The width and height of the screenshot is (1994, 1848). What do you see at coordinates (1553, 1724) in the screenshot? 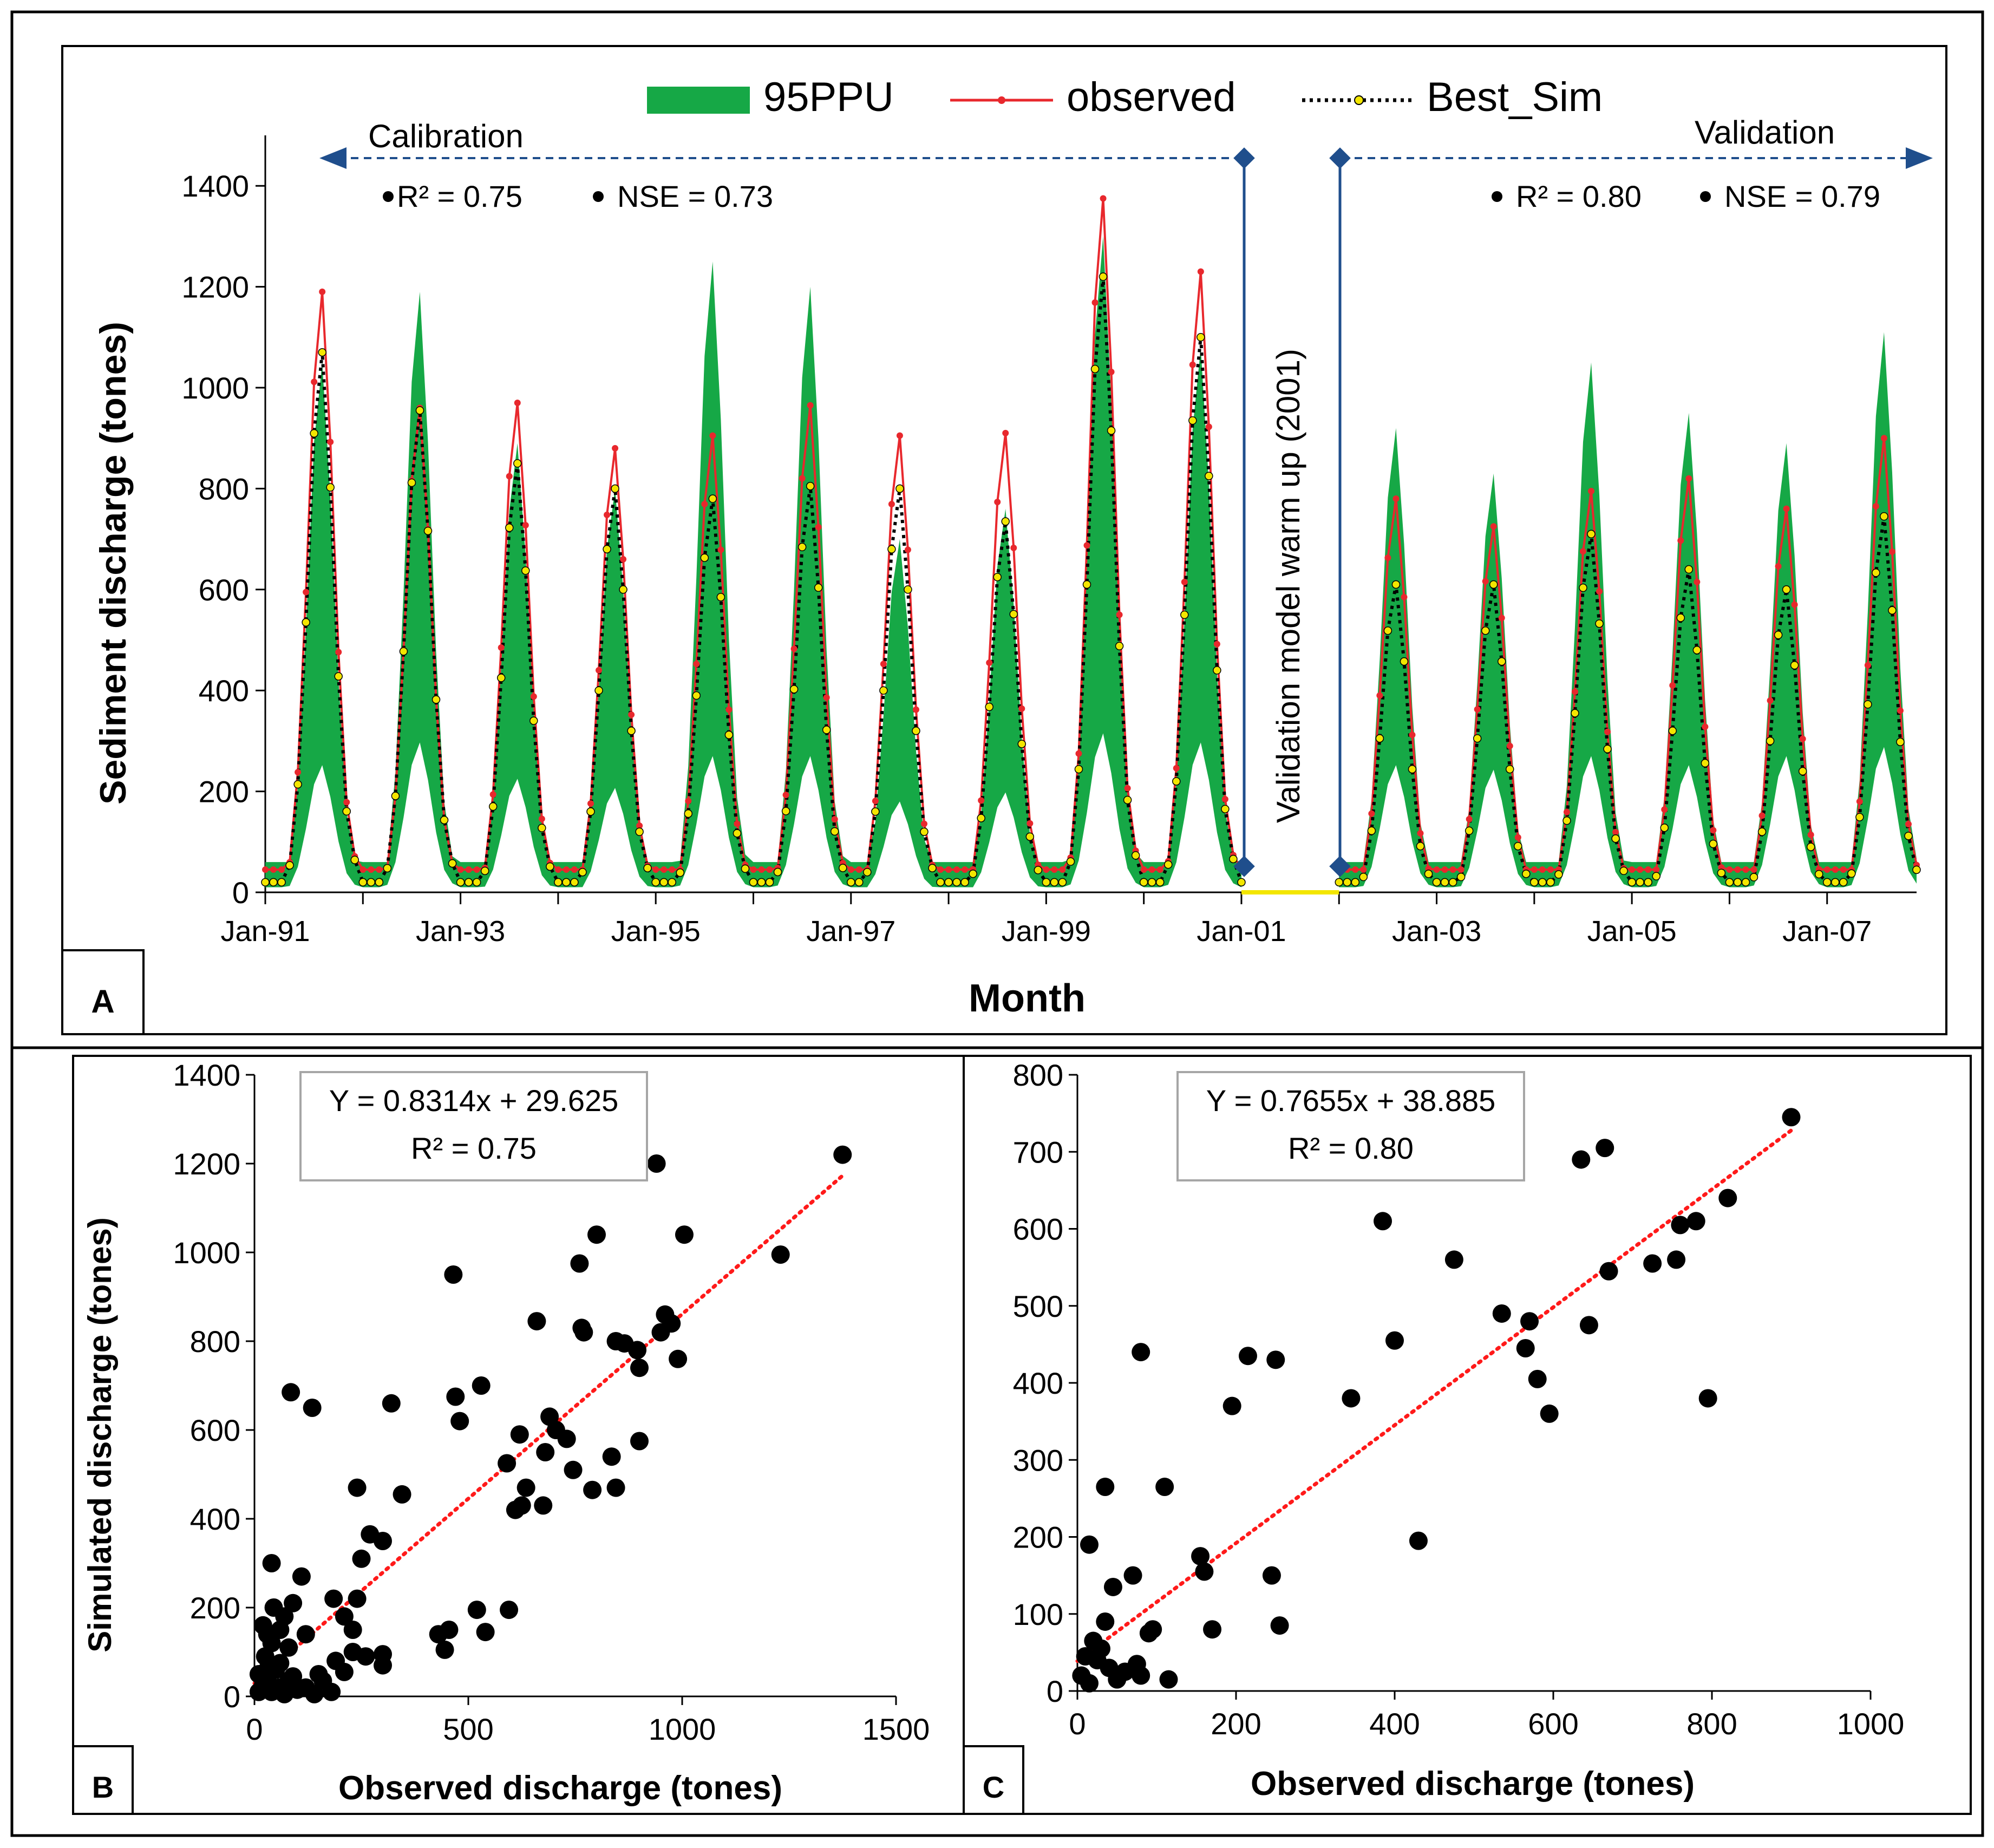
I see `c-x-tick-label: 600` at bounding box center [1553, 1724].